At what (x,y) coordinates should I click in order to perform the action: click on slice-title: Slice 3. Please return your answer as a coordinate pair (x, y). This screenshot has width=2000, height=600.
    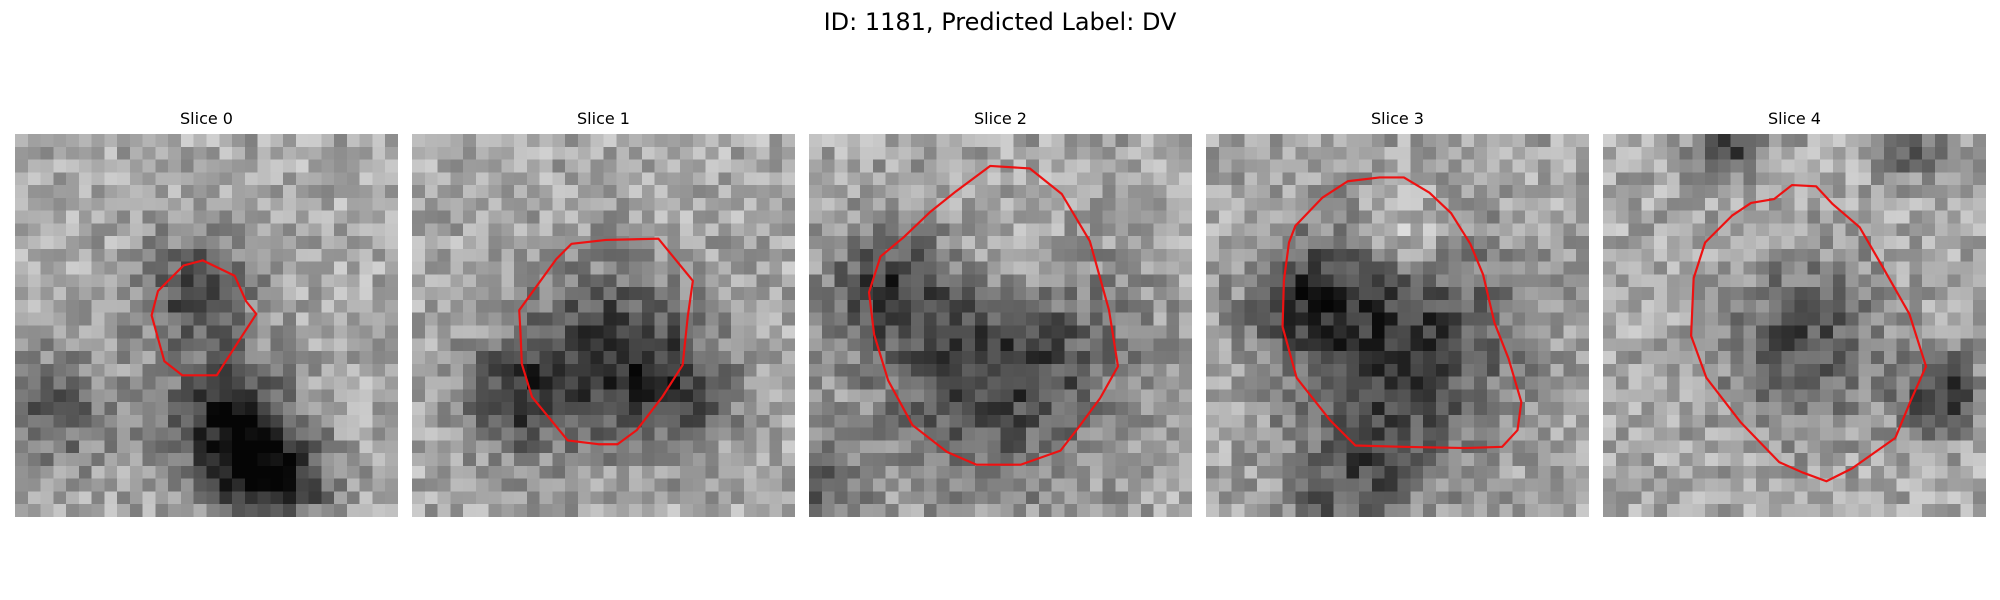
    Looking at the image, I should click on (1397, 118).